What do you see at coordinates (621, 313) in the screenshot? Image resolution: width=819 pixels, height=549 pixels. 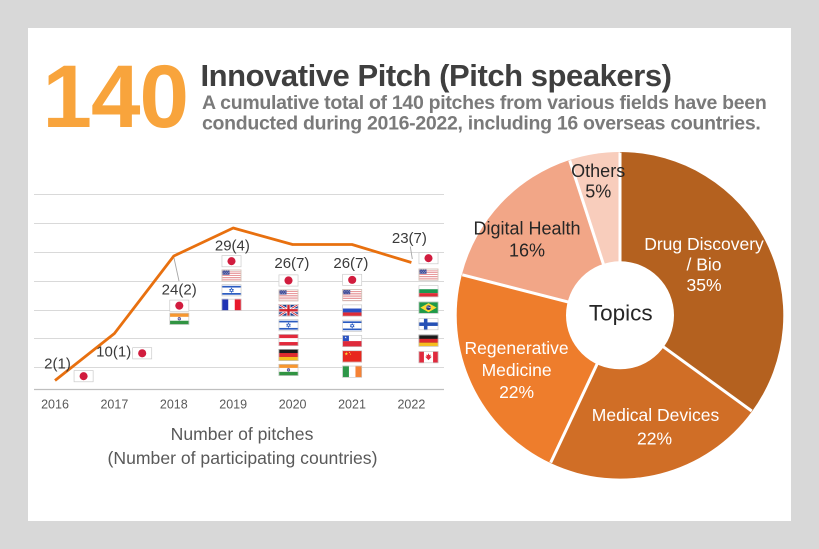 I see `svg-text: Topics` at bounding box center [621, 313].